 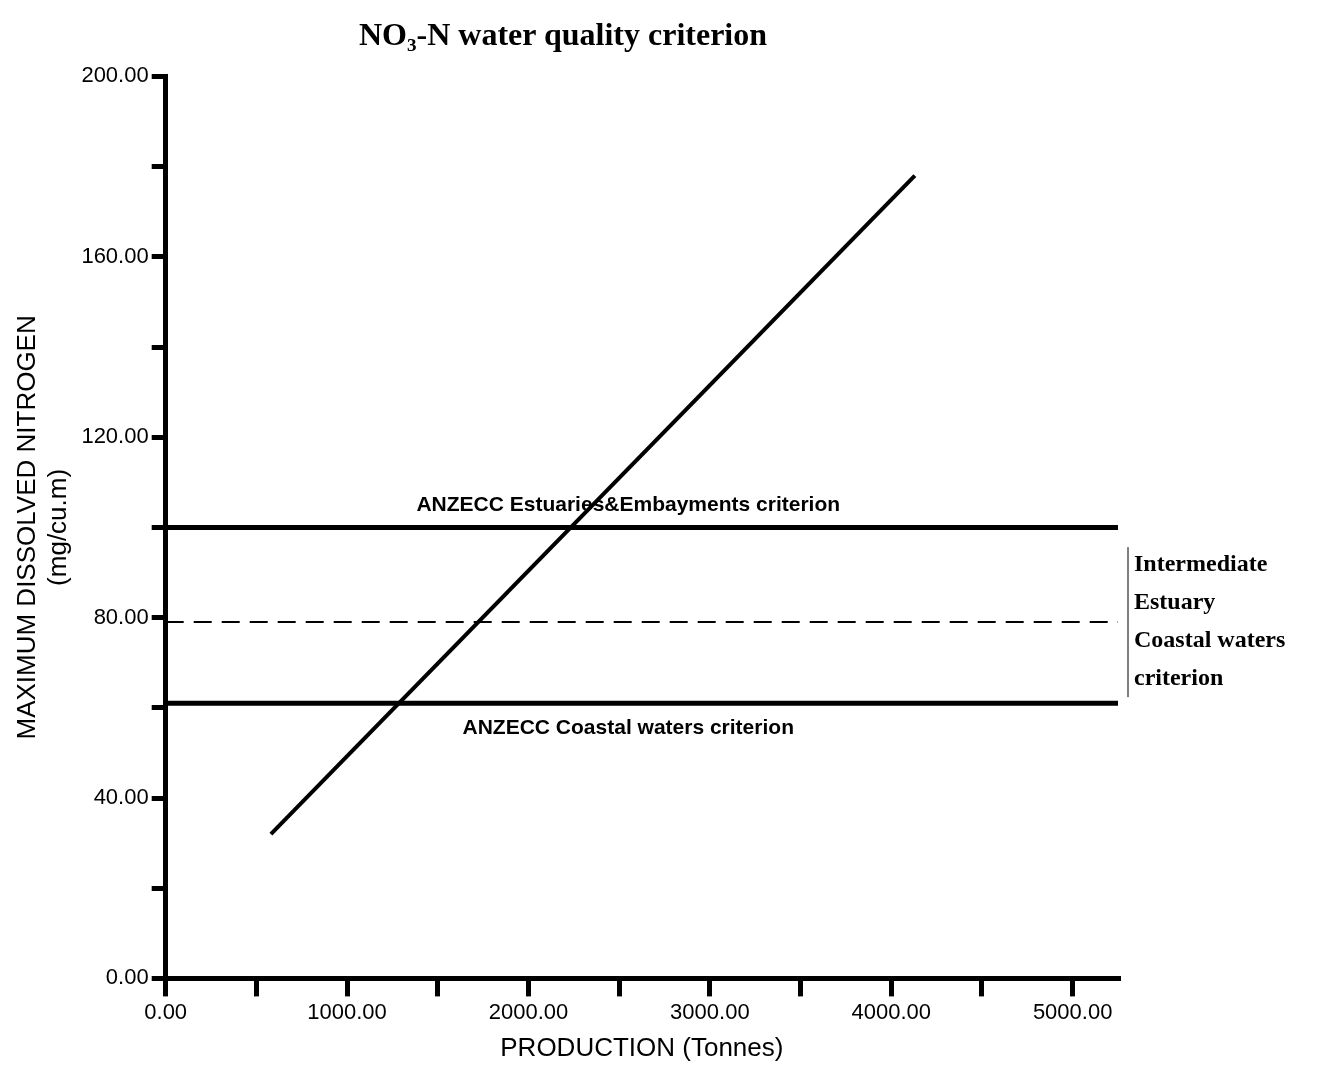 What do you see at coordinates (115, 436) in the screenshot?
I see `y-tick-label: 120.00` at bounding box center [115, 436].